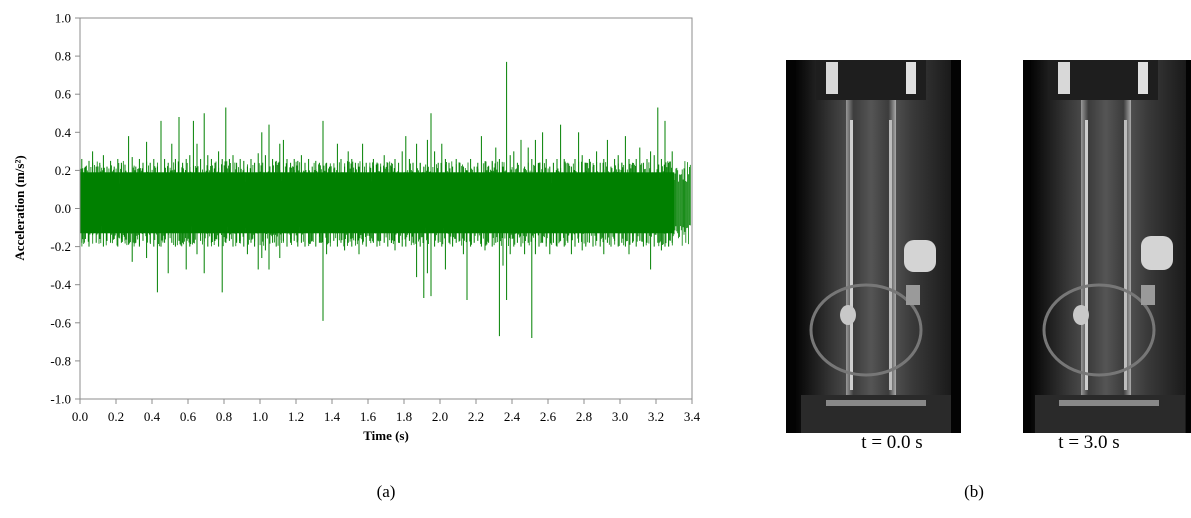 The height and width of the screenshot is (518, 1191). What do you see at coordinates (386, 435) in the screenshot?
I see `x-axis-title: Time (s)` at bounding box center [386, 435].